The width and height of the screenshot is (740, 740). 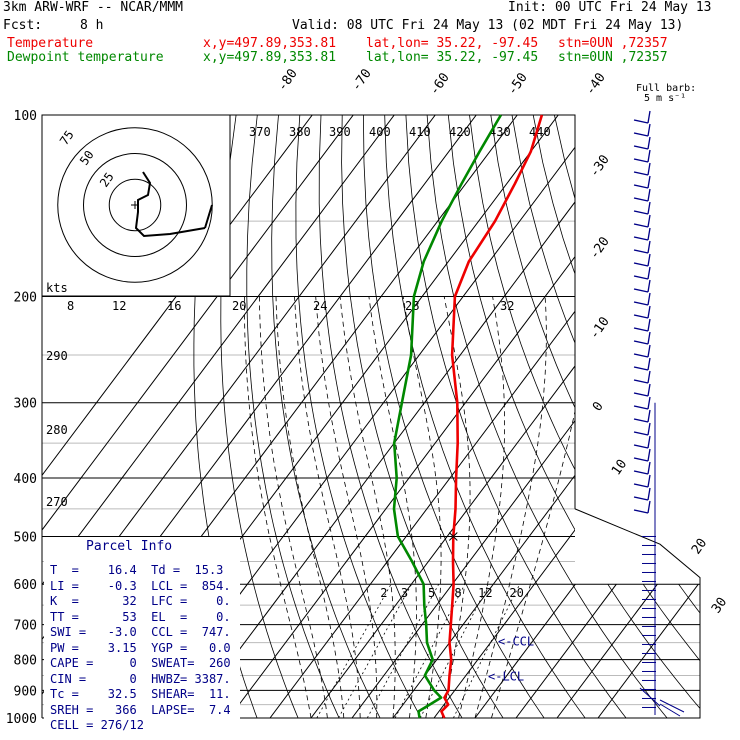 I want to click on isotherm-label: -70, so click(x=362, y=80).